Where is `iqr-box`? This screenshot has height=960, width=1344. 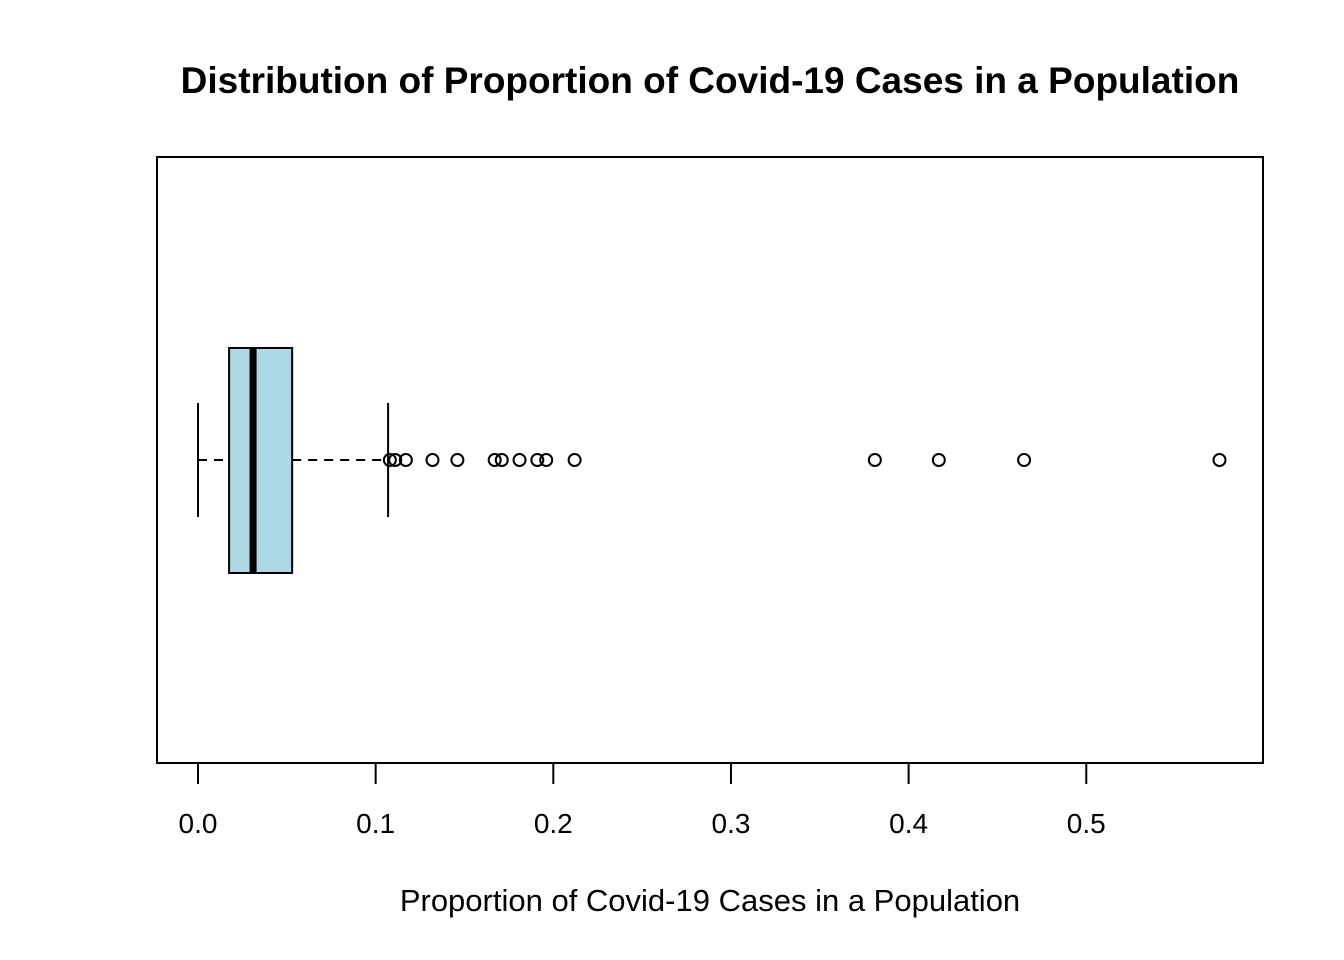 iqr-box is located at coordinates (261, 460).